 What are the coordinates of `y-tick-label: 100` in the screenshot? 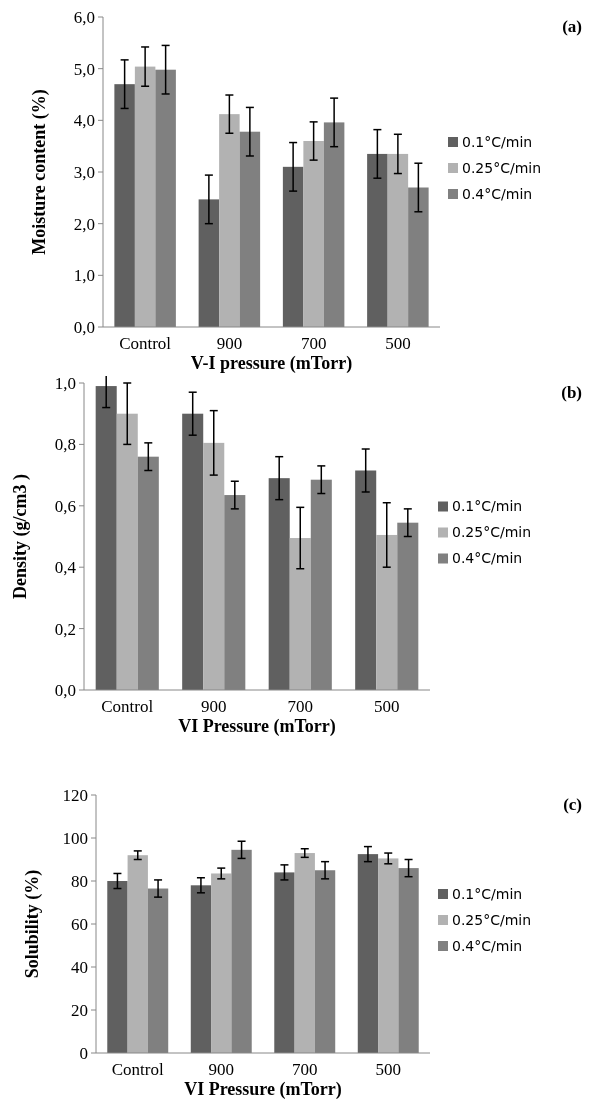 It's located at (75, 838).